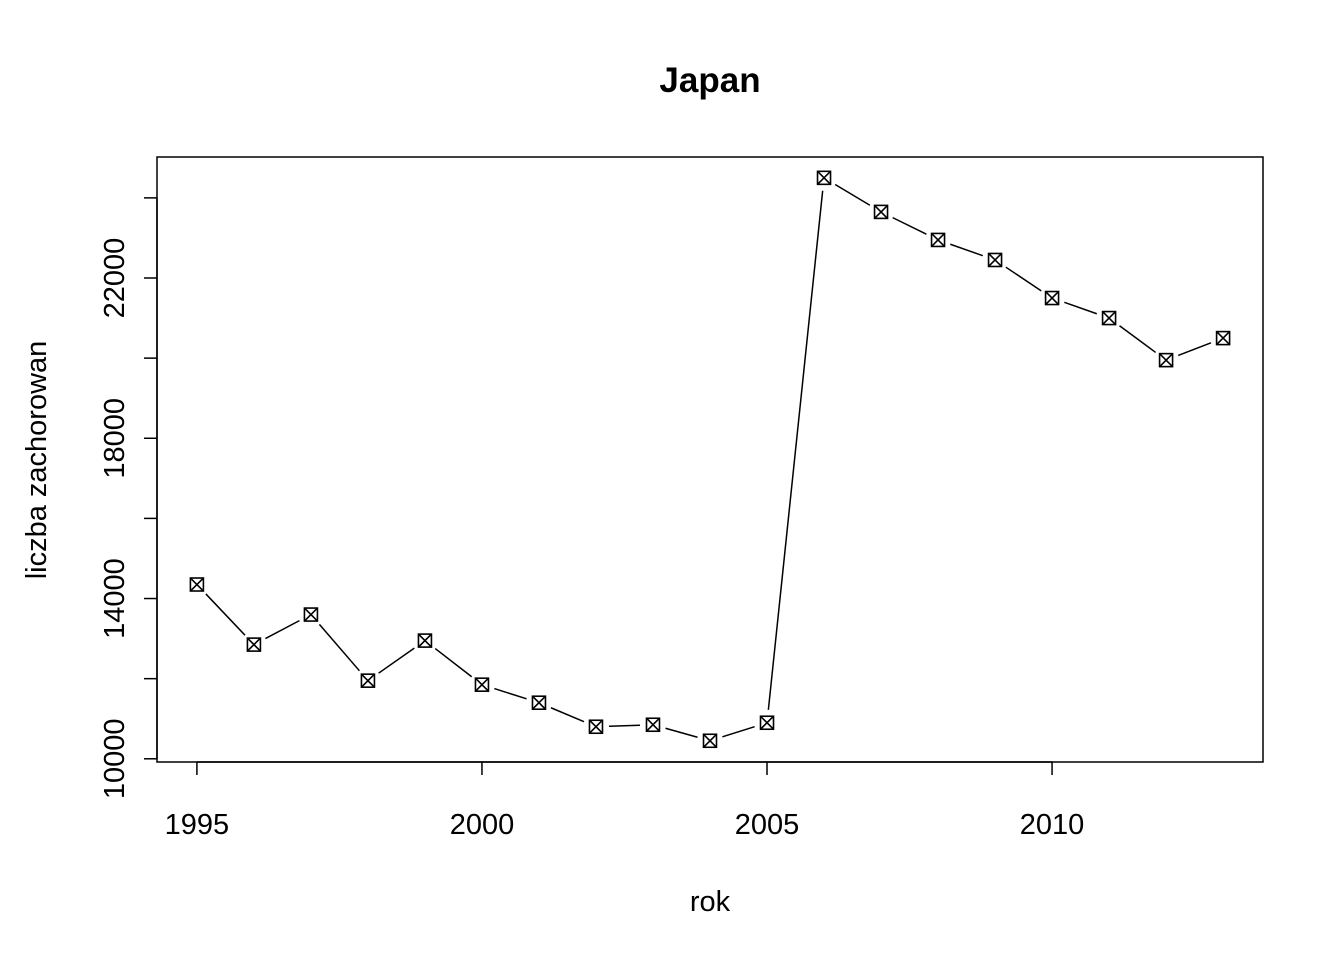 This screenshot has height=960, width=1344. What do you see at coordinates (197, 825) in the screenshot?
I see `x-tick-label: 1995` at bounding box center [197, 825].